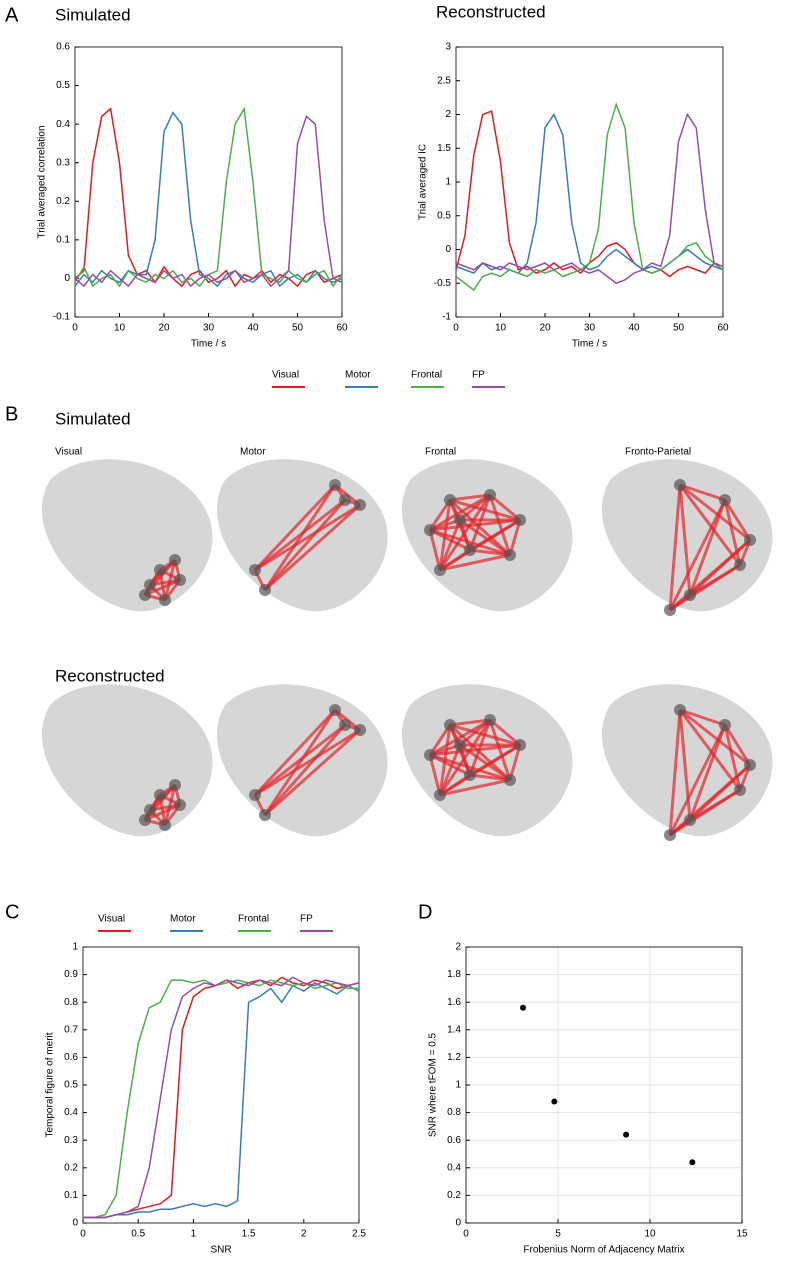  I want to click on y-axis-label: Temporal figure of merit, so click(50, 1084).